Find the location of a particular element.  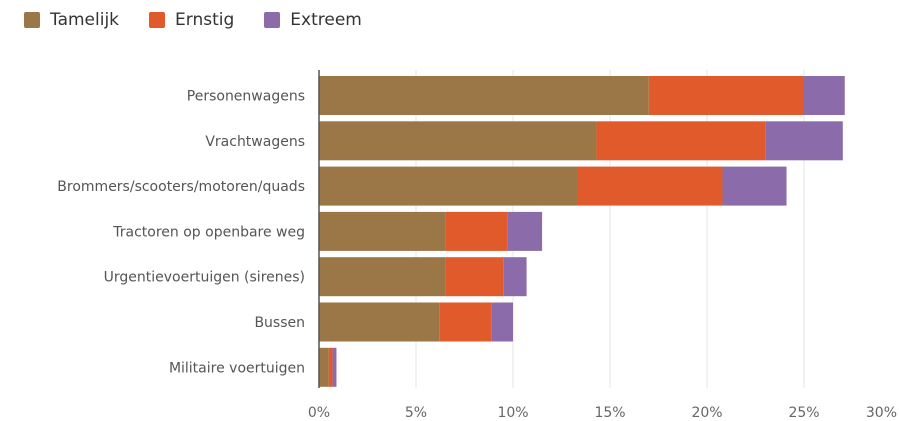

x-tick-label: 30% is located at coordinates (881, 413).